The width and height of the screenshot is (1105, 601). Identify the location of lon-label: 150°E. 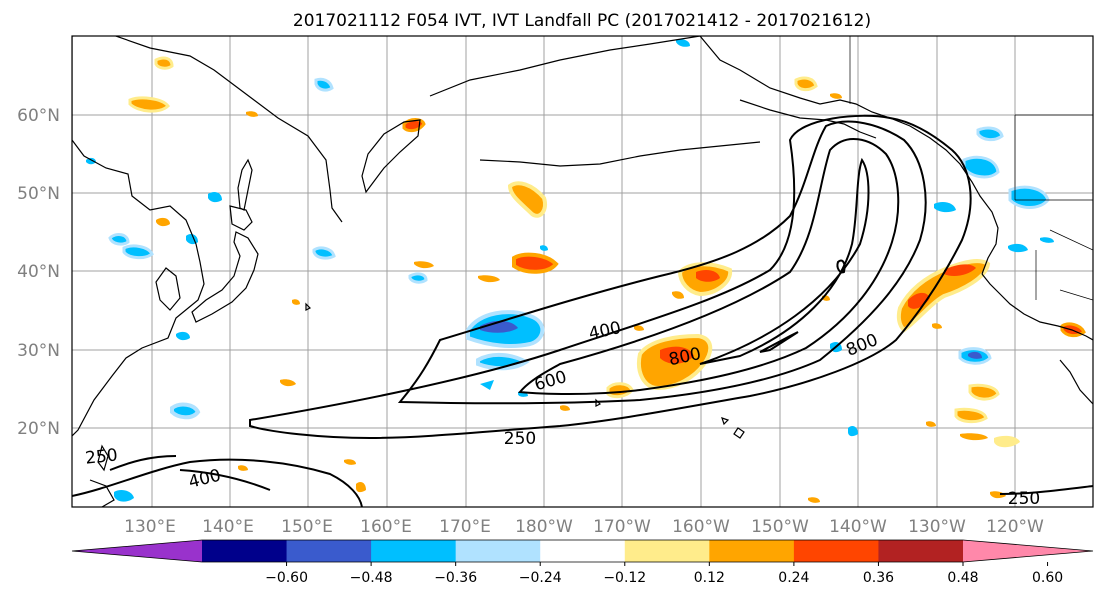
(307, 527).